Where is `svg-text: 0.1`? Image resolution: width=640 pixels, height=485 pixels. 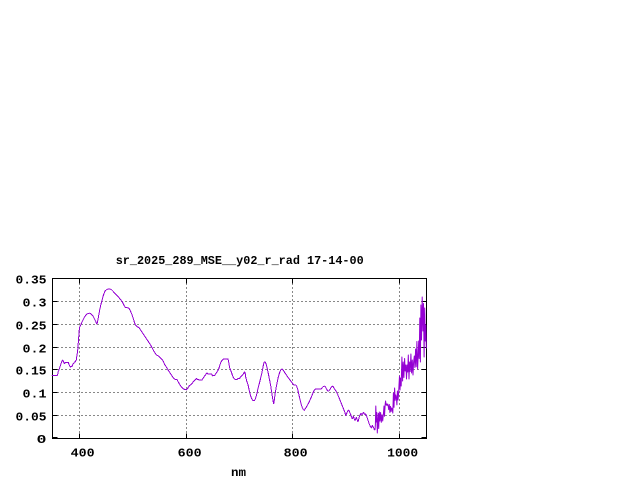
svg-text: 0.1 is located at coordinates (35, 395).